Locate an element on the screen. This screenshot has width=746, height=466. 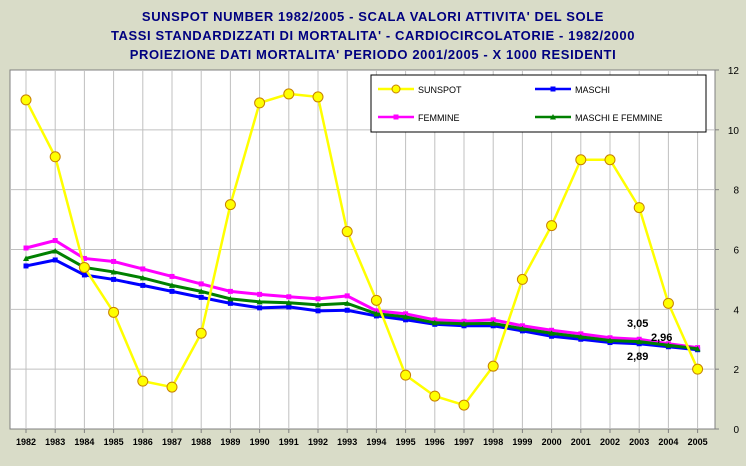
x-tick-label: 1987 is located at coordinates (172, 442).